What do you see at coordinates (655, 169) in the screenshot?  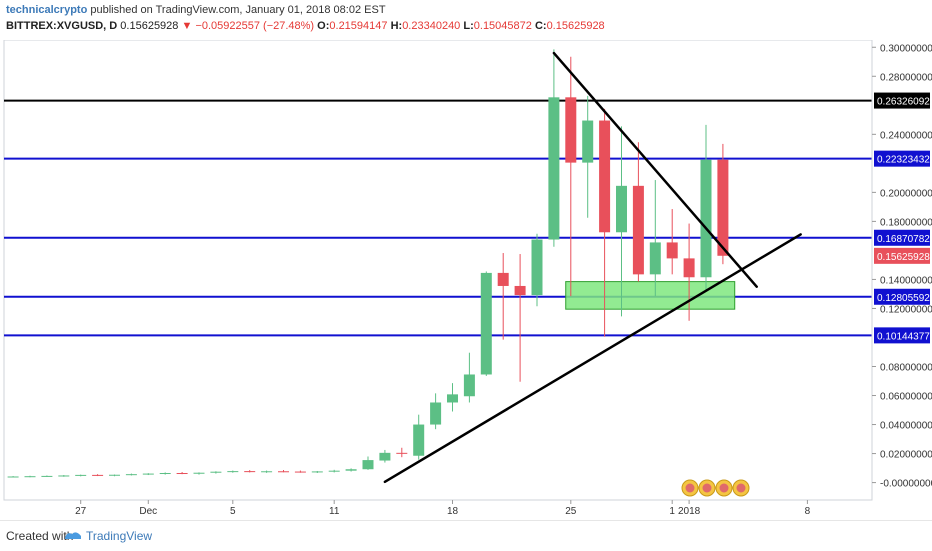 I see `resistance-trendline` at bounding box center [655, 169].